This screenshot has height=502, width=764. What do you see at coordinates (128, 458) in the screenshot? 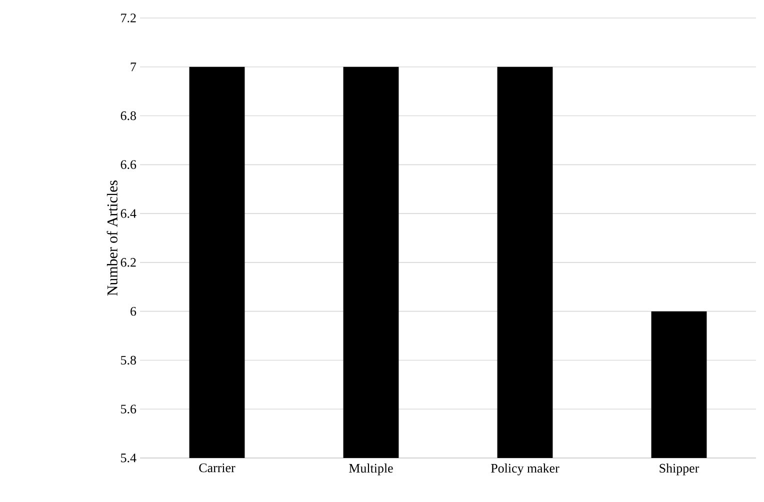
I see `y-tick-label: 5.4` at bounding box center [128, 458].